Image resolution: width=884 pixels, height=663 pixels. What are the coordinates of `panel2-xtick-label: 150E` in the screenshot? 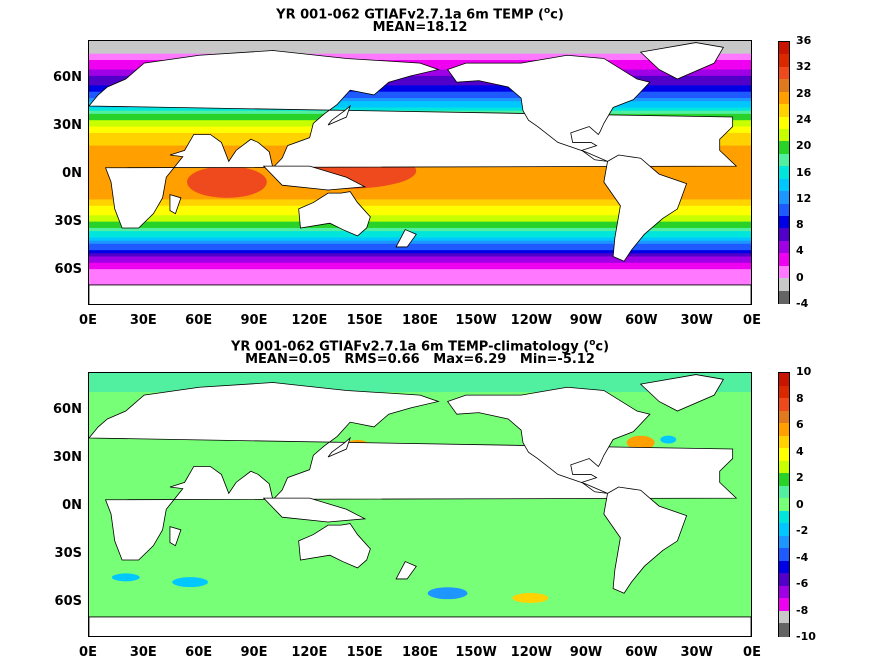 It's located at (364, 652).